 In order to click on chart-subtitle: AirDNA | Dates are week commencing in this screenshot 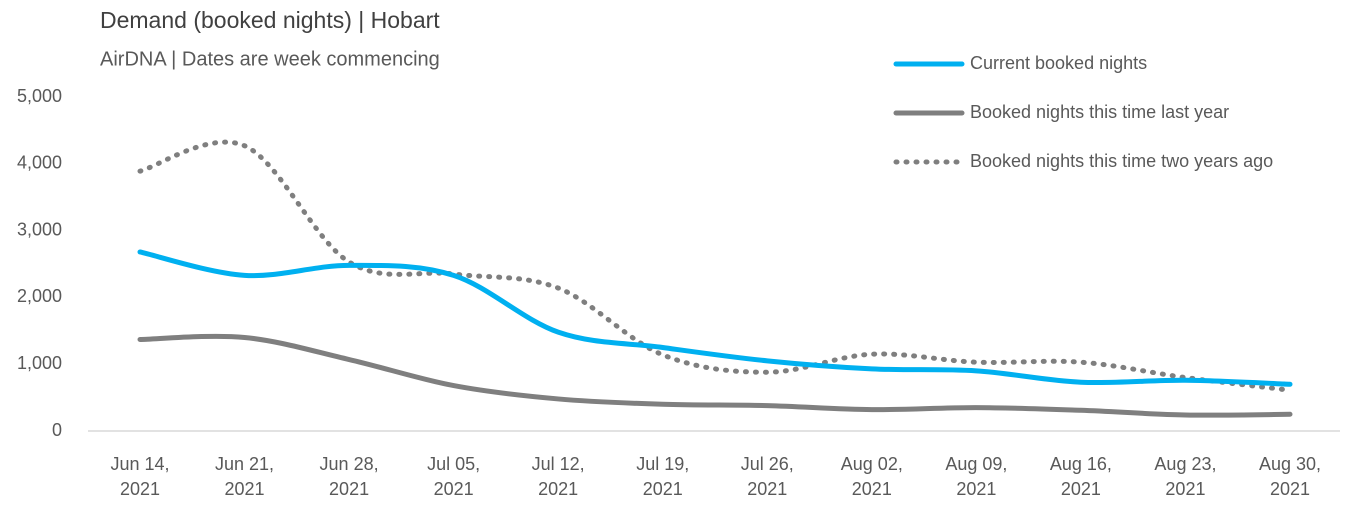, I will do `click(270, 59)`.